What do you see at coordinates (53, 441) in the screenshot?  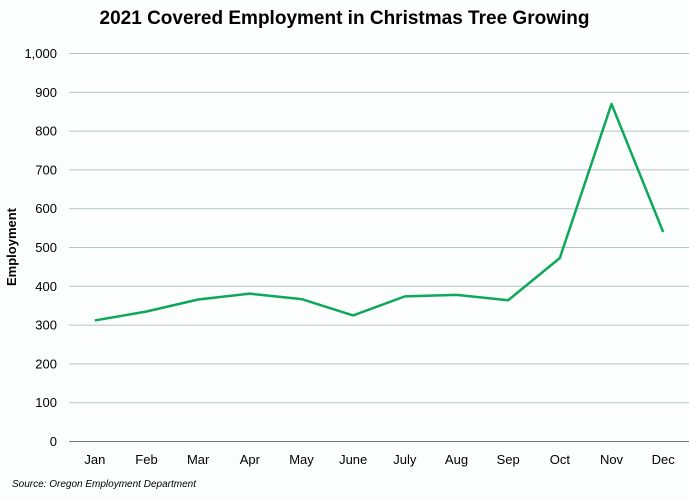 I see `y-tick-label: 0` at bounding box center [53, 441].